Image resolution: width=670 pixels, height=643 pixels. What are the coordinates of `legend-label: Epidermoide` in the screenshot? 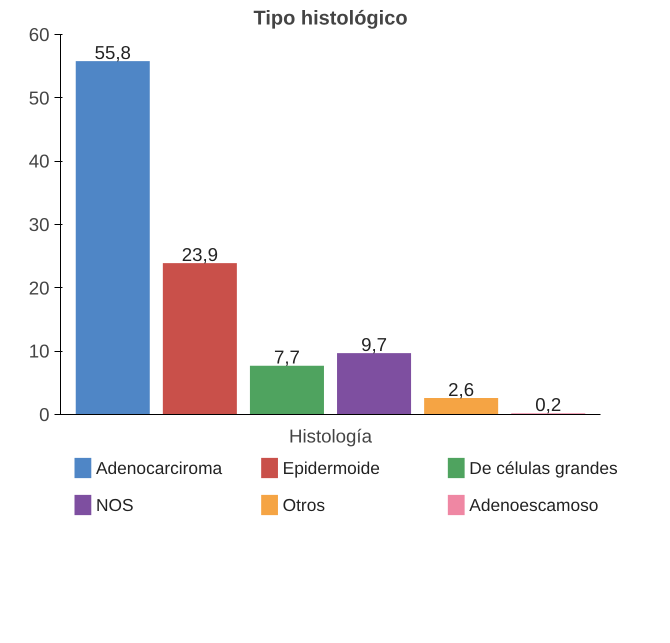 It's located at (331, 468).